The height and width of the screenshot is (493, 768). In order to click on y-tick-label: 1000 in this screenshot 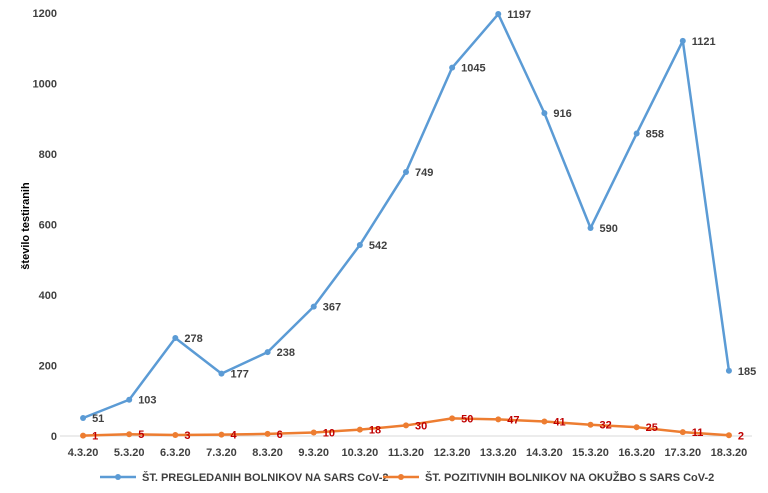, I will do `click(45, 85)`.